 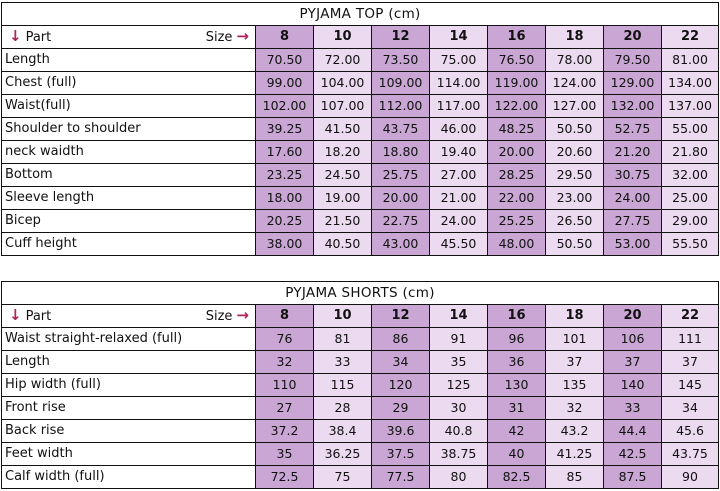 I want to click on top-value-cell: 99.00, so click(x=284, y=83).